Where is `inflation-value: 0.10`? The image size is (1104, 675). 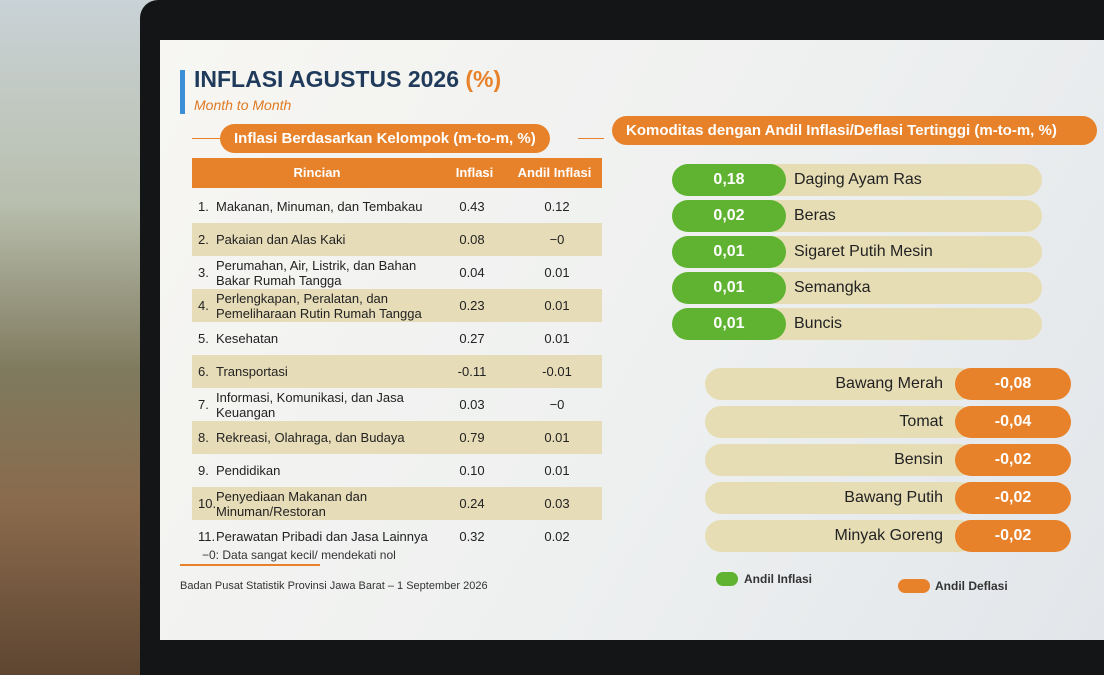 inflation-value: 0.10 is located at coordinates (472, 470).